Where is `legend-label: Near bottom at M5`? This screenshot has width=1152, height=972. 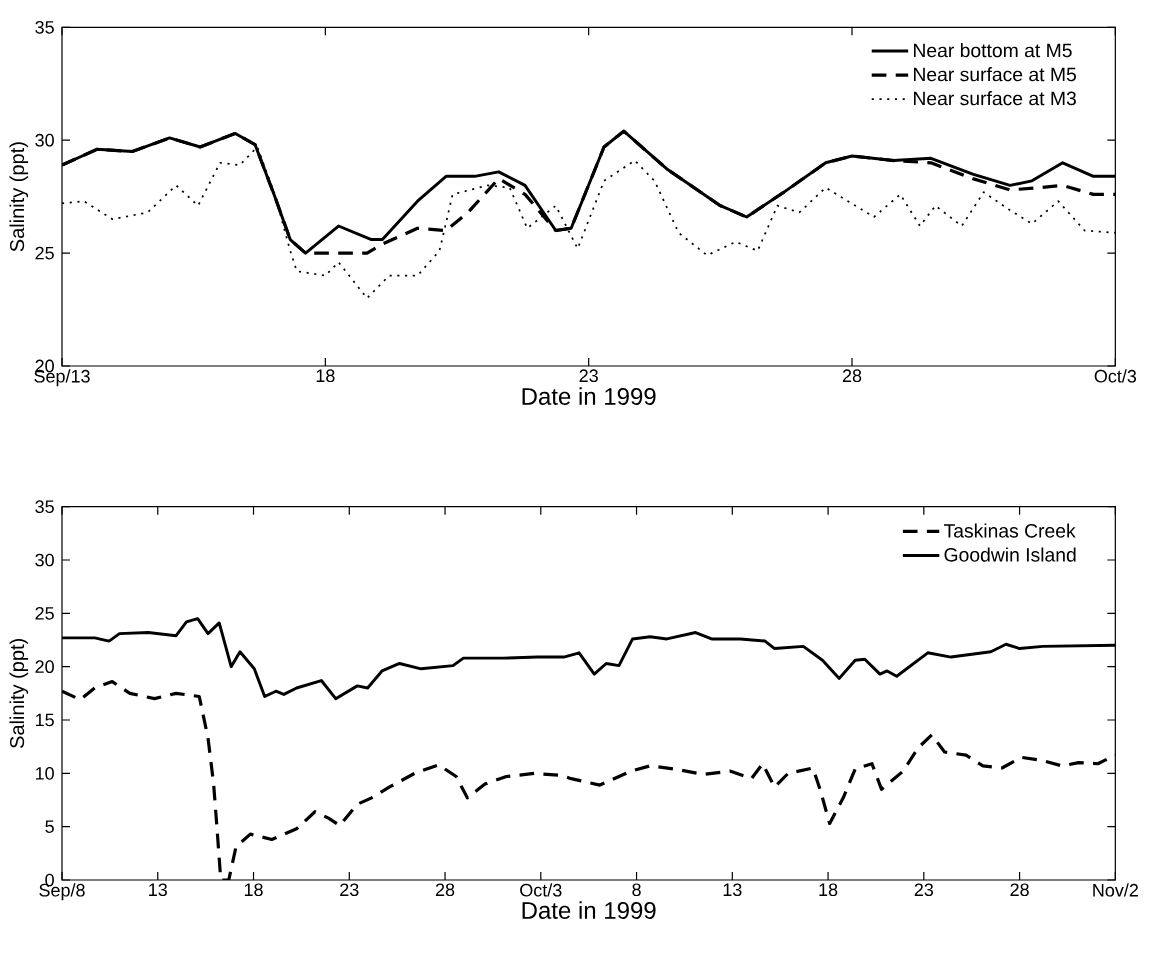
legend-label: Near bottom at M5 is located at coordinates (993, 50).